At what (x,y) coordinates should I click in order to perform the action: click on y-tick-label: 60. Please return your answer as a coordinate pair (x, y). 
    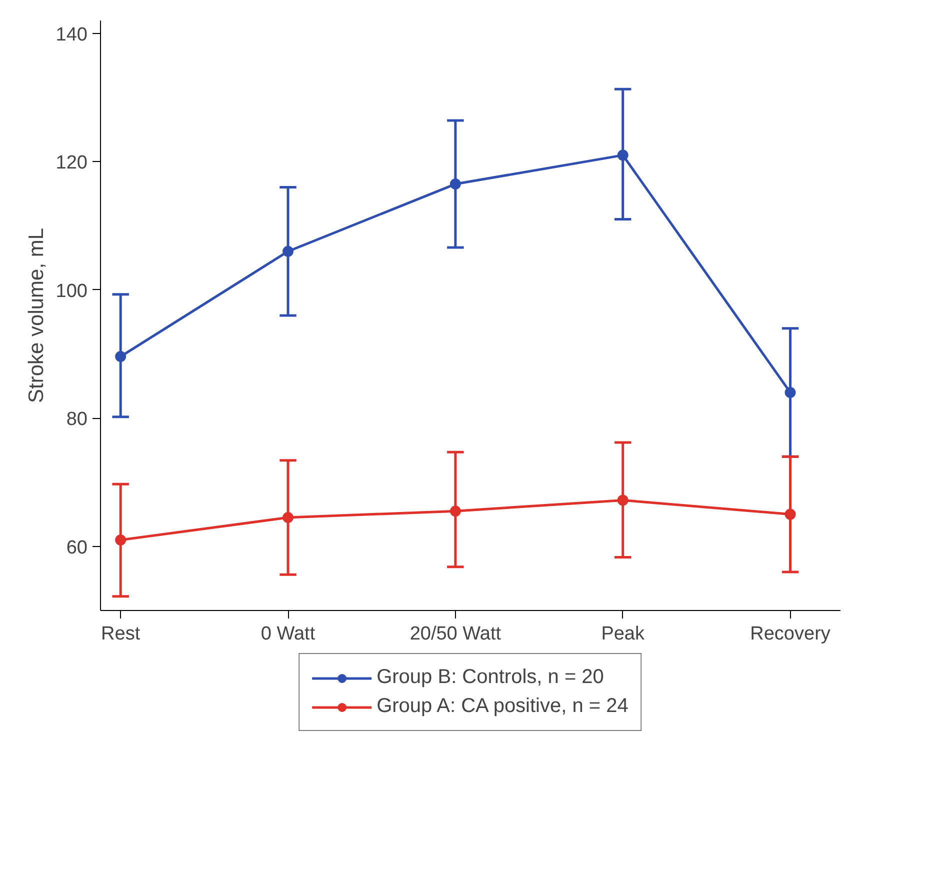
    Looking at the image, I should click on (77, 547).